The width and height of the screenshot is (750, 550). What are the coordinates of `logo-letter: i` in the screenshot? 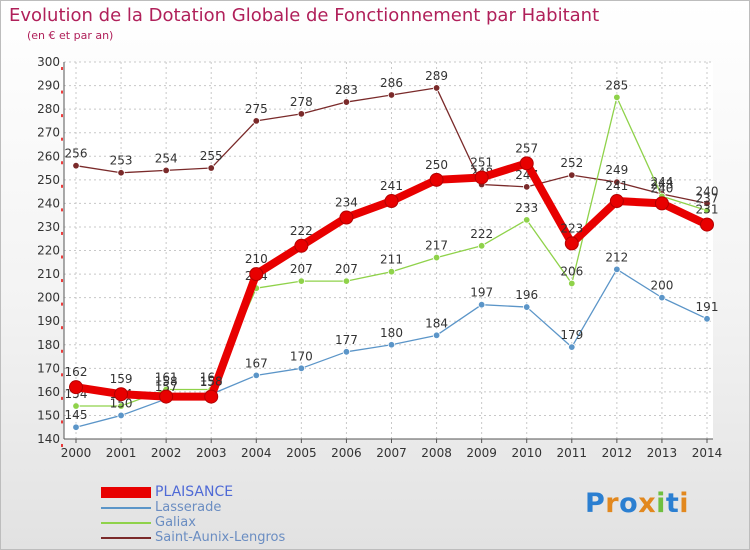 It's located at (661, 503).